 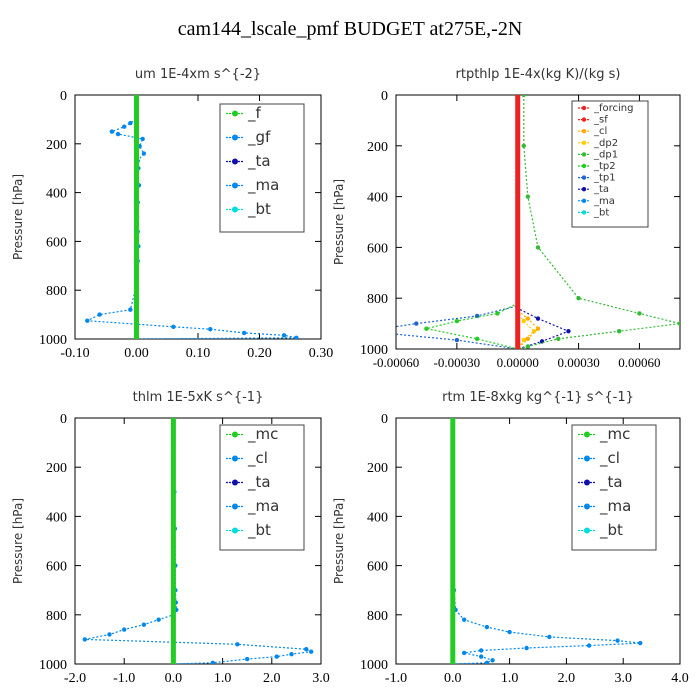 What do you see at coordinates (453, 678) in the screenshot?
I see `x-tick-label: 0.0` at bounding box center [453, 678].